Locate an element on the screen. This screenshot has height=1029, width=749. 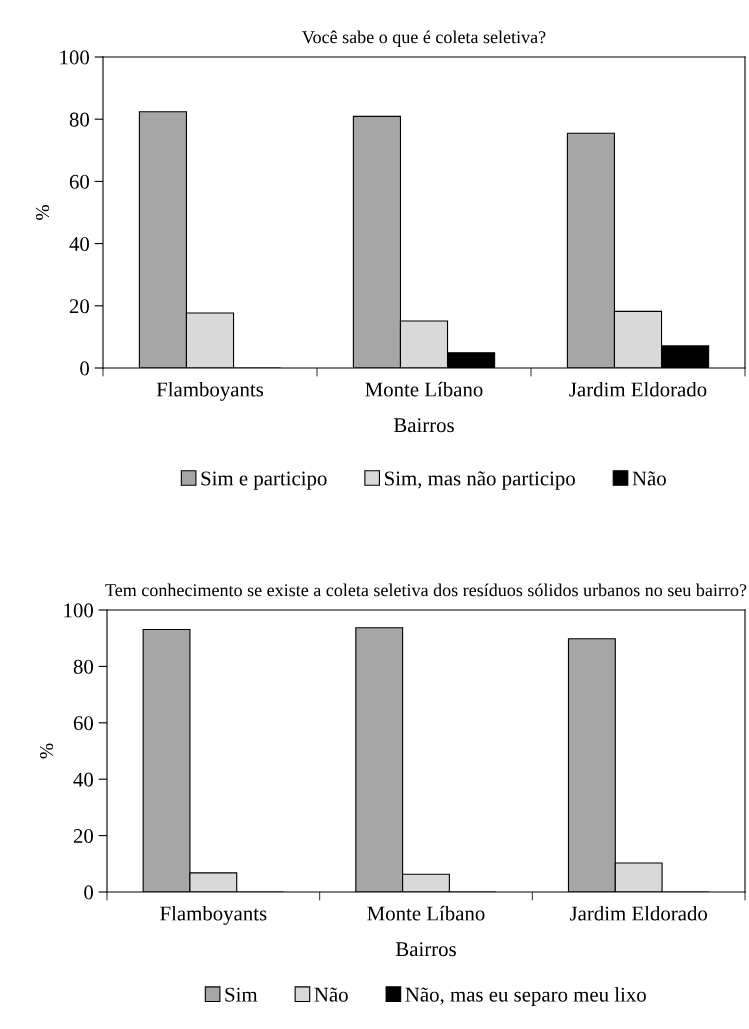
legend-label: Sim is located at coordinates (241, 994).